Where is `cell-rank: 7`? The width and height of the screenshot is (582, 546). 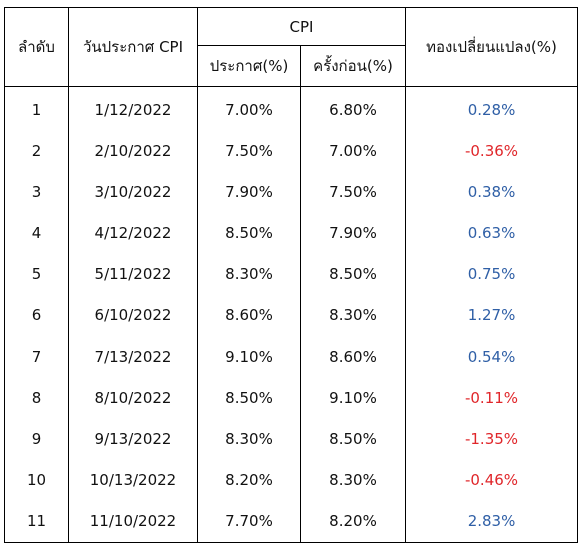 cell-rank: 7 is located at coordinates (36, 357).